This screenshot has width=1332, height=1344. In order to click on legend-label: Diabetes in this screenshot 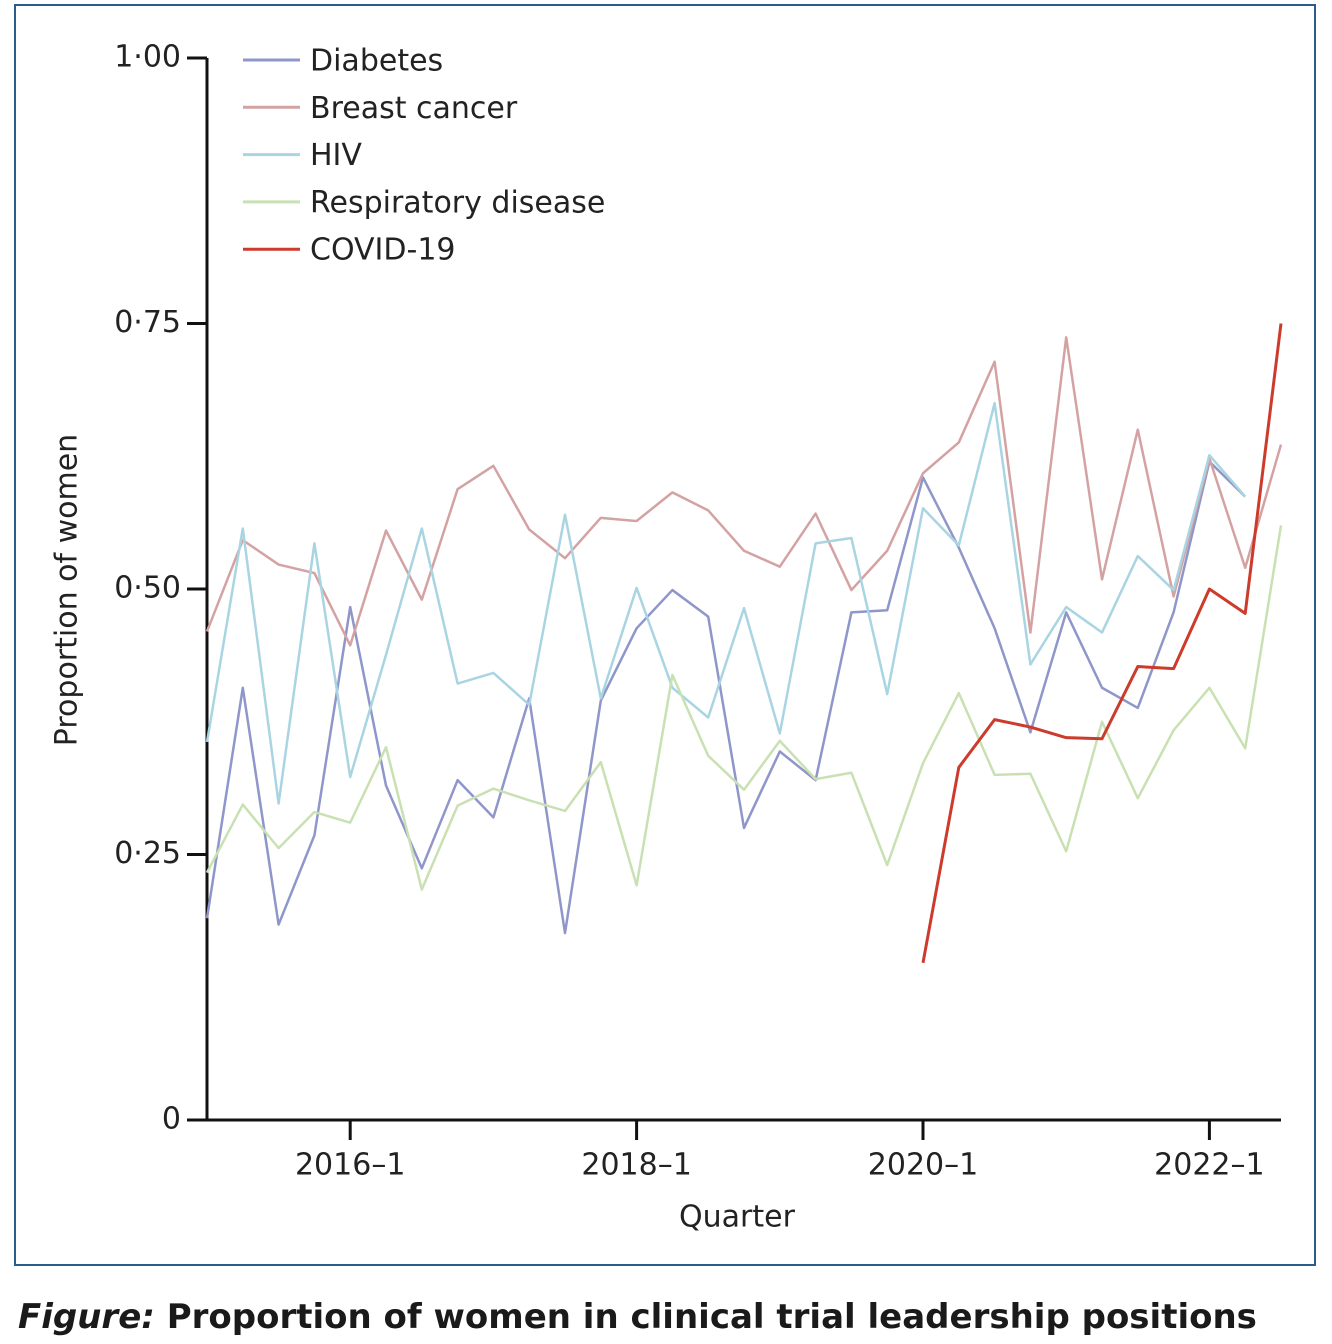, I will do `click(376, 61)`.